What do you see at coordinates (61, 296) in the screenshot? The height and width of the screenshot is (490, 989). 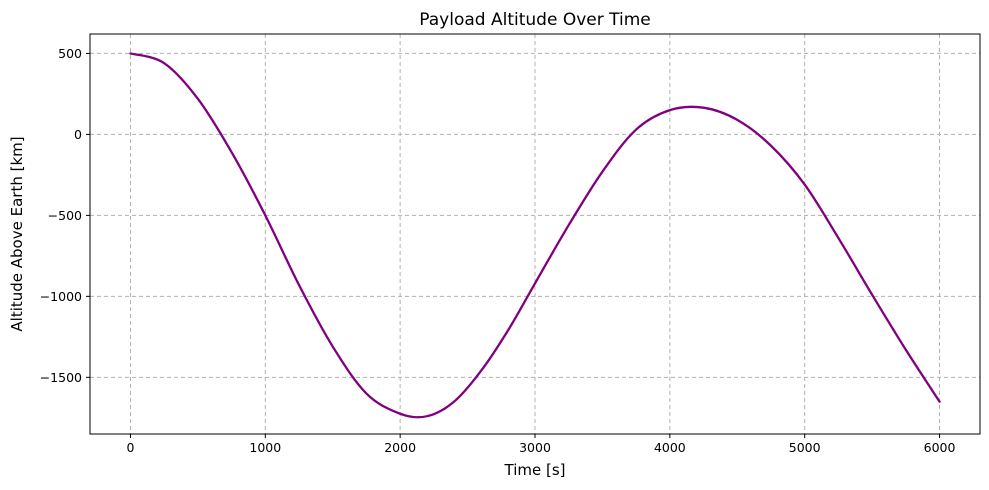 I see `y-tick-label: −1000` at bounding box center [61, 296].